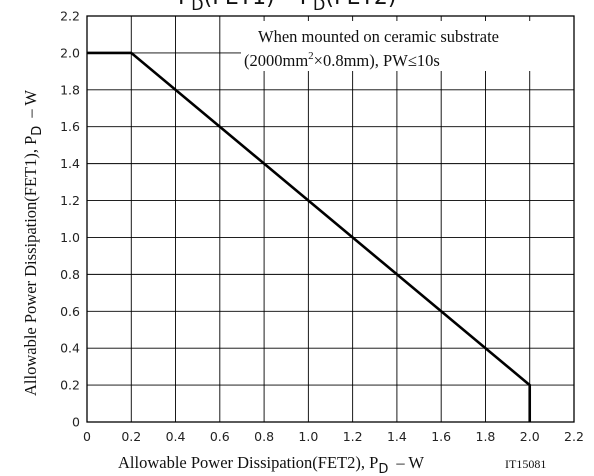  What do you see at coordinates (353, 436) in the screenshot?
I see `x-tick-label: 1.2` at bounding box center [353, 436].